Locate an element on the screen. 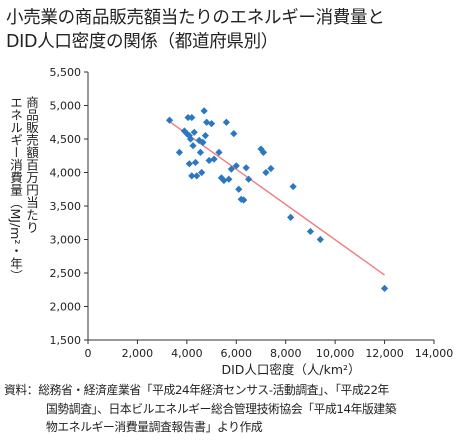 This screenshot has width=468, height=445. x-tick-label: 4,000 is located at coordinates (187, 353).